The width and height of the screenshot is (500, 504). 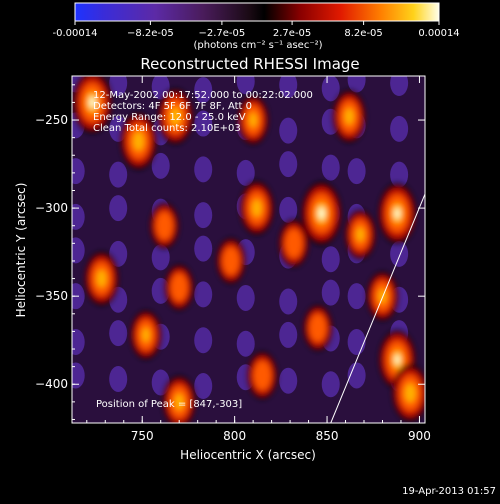 What do you see at coordinates (167, 128) in the screenshot?
I see `info-line-counts: Clean Total counts: 2.10E+03` at bounding box center [167, 128].